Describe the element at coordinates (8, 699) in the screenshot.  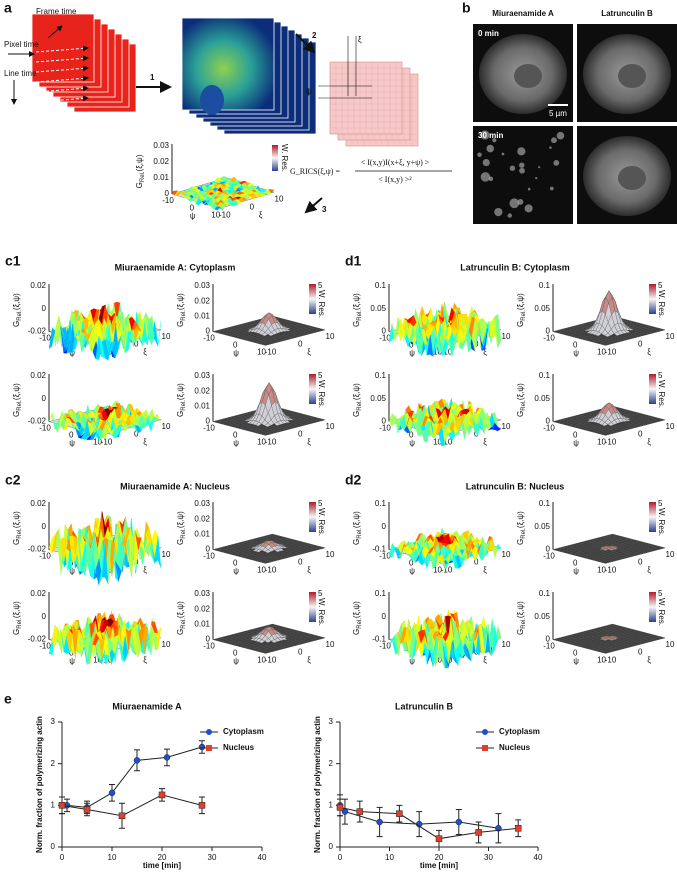
I see `panel-label: e` at that location.